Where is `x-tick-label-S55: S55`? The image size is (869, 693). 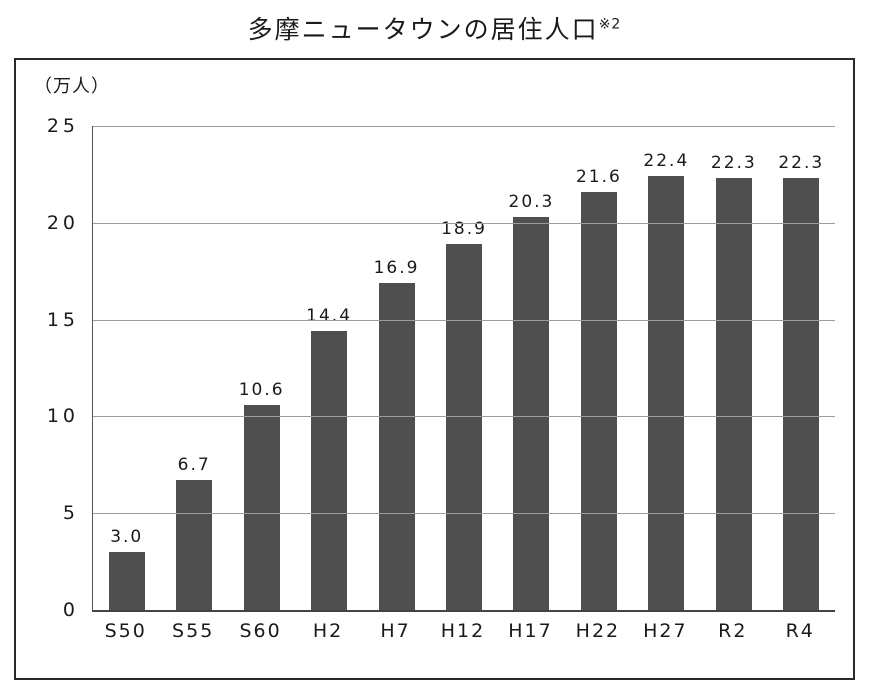 x-tick-label-S55: S55 is located at coordinates (193, 631).